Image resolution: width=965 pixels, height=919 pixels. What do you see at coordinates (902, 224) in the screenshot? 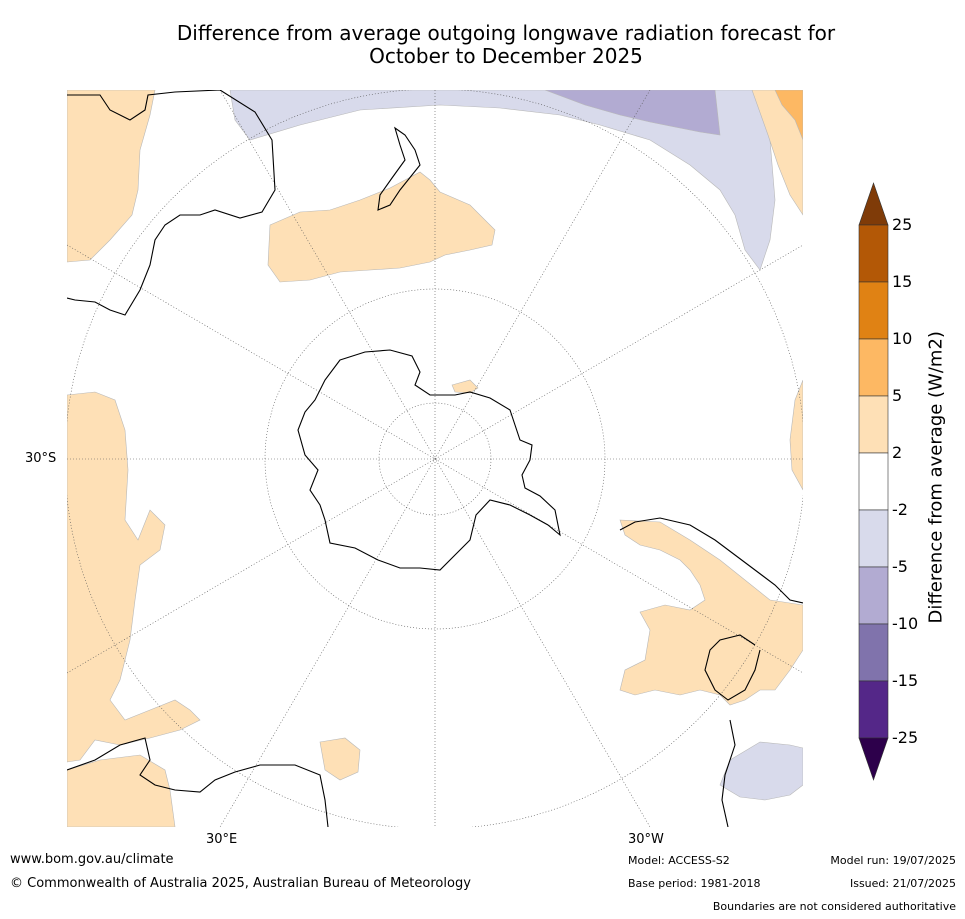
I see `colorbar-tick: 25` at bounding box center [902, 224].